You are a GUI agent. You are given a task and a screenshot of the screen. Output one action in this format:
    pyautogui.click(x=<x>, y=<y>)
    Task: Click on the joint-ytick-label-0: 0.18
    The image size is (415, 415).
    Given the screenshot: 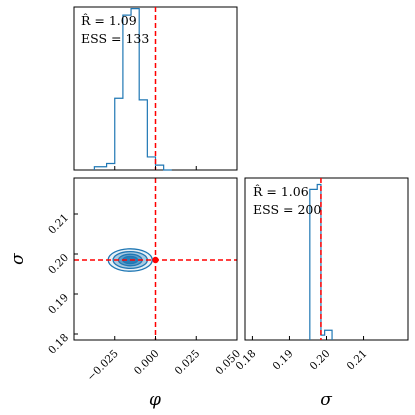 What is the action you would take?
    pyautogui.click(x=58, y=344)
    